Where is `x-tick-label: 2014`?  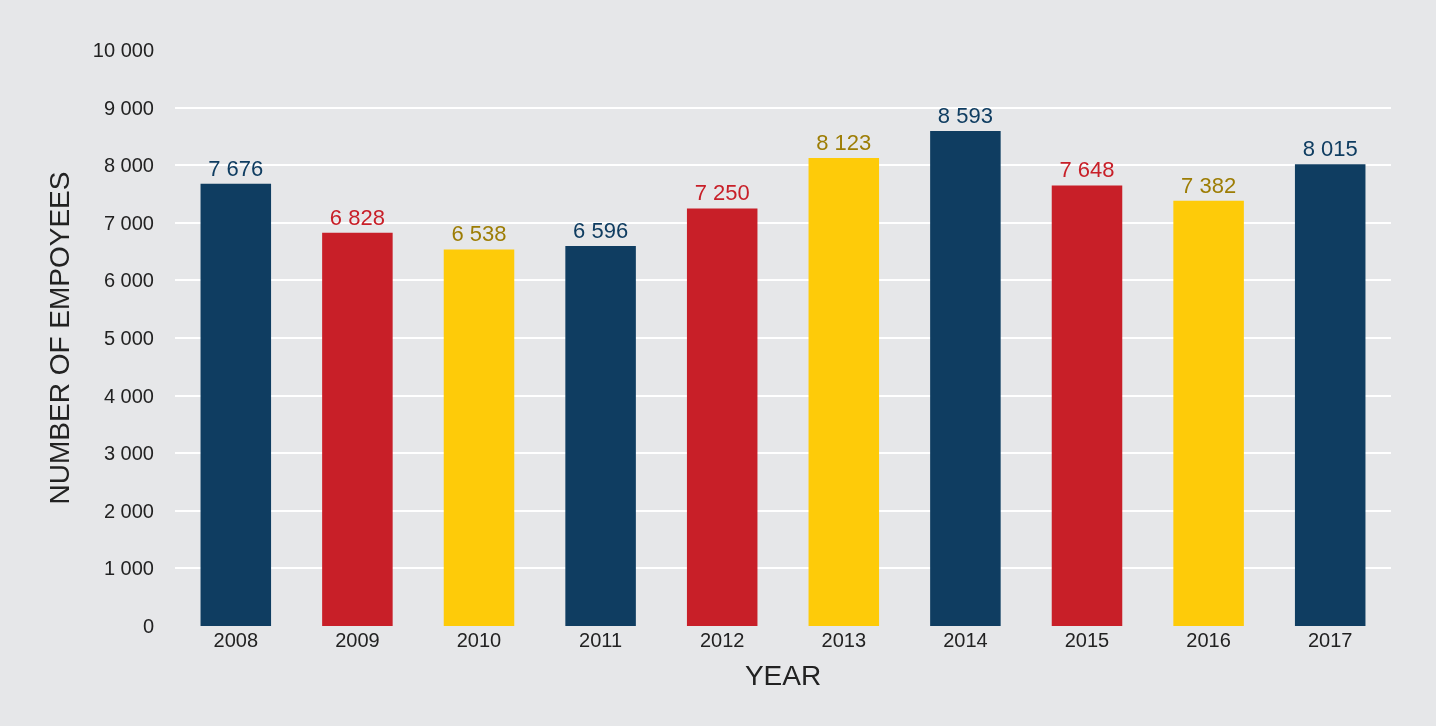
x-tick-label: 2014 is located at coordinates (965, 640).